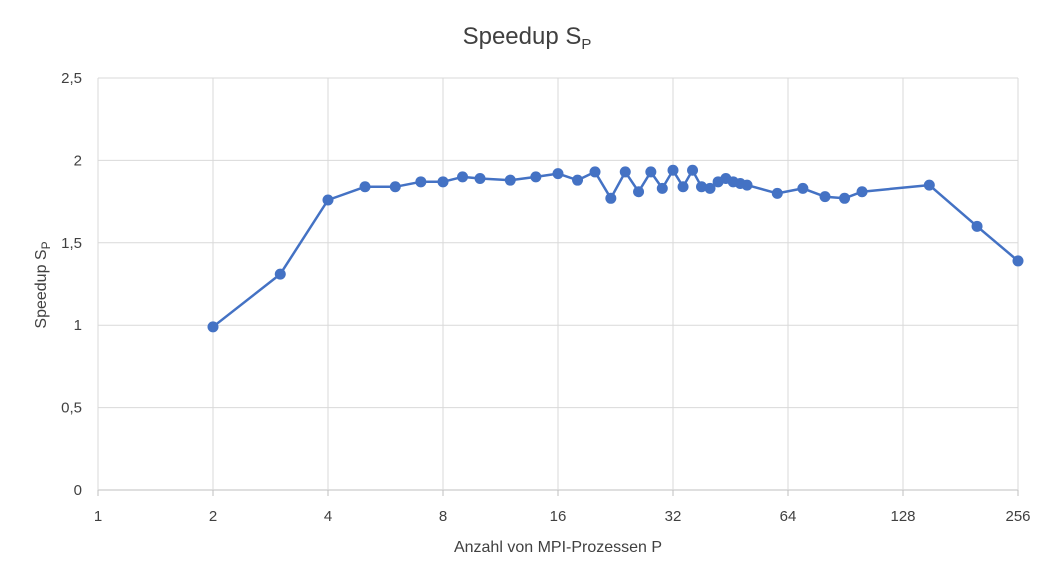  What do you see at coordinates (1017, 516) in the screenshot?
I see `x-tick-label: 256` at bounding box center [1017, 516].